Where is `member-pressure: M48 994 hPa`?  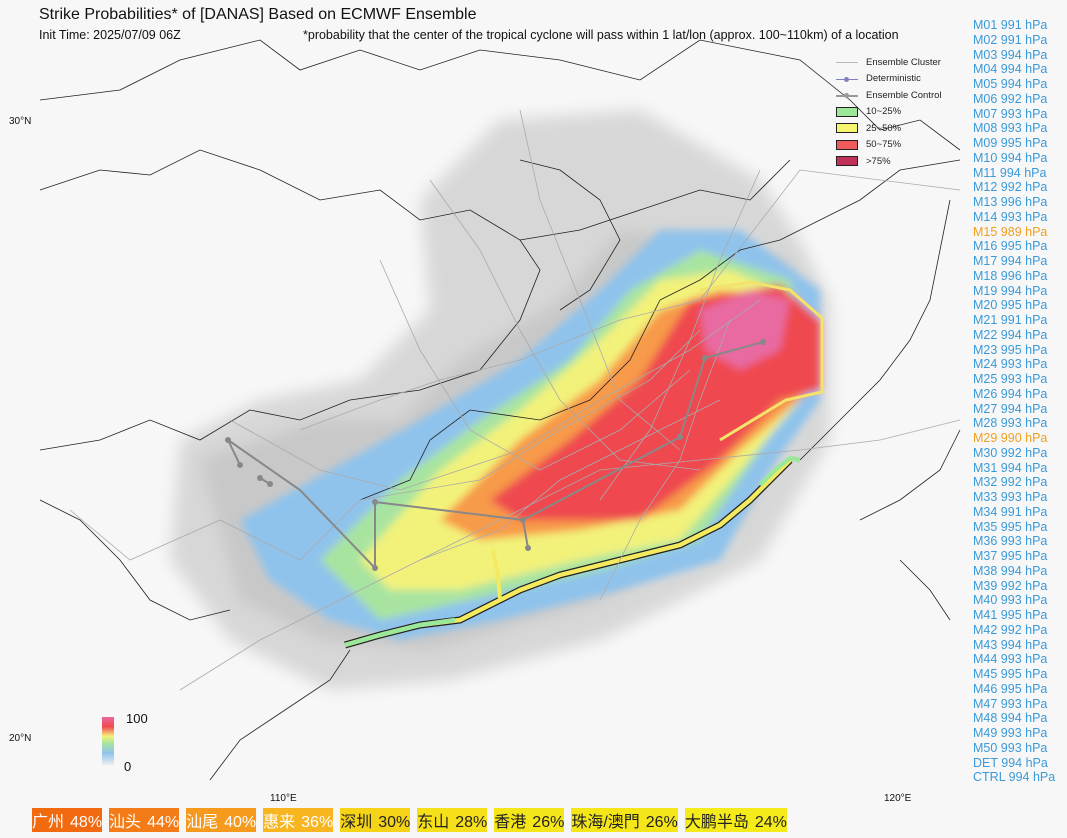 member-pressure: M48 994 hPa is located at coordinates (1010, 718).